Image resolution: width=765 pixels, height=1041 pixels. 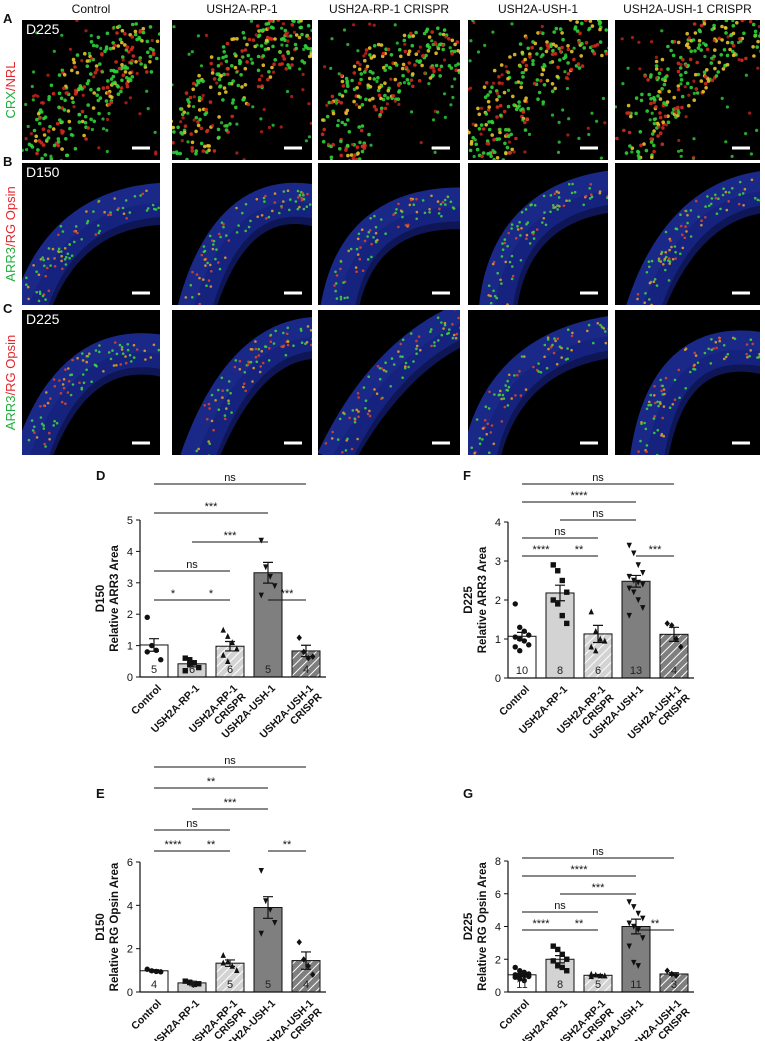 I want to click on error-bar, so click(x=636, y=581).